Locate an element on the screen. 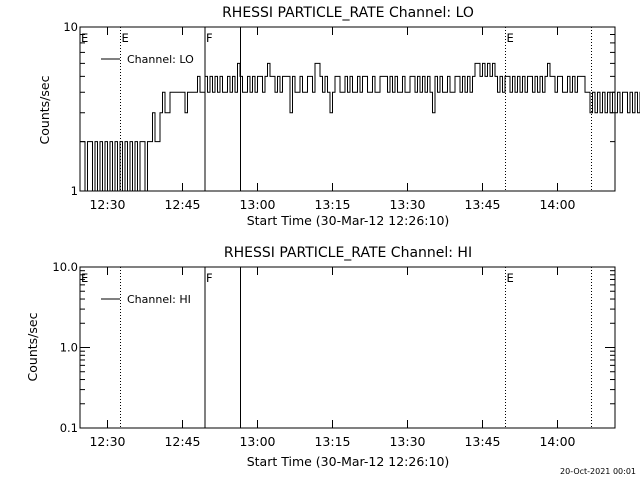 This screenshot has height=480, width=640. legend: Channel: HI is located at coordinates (146, 299).